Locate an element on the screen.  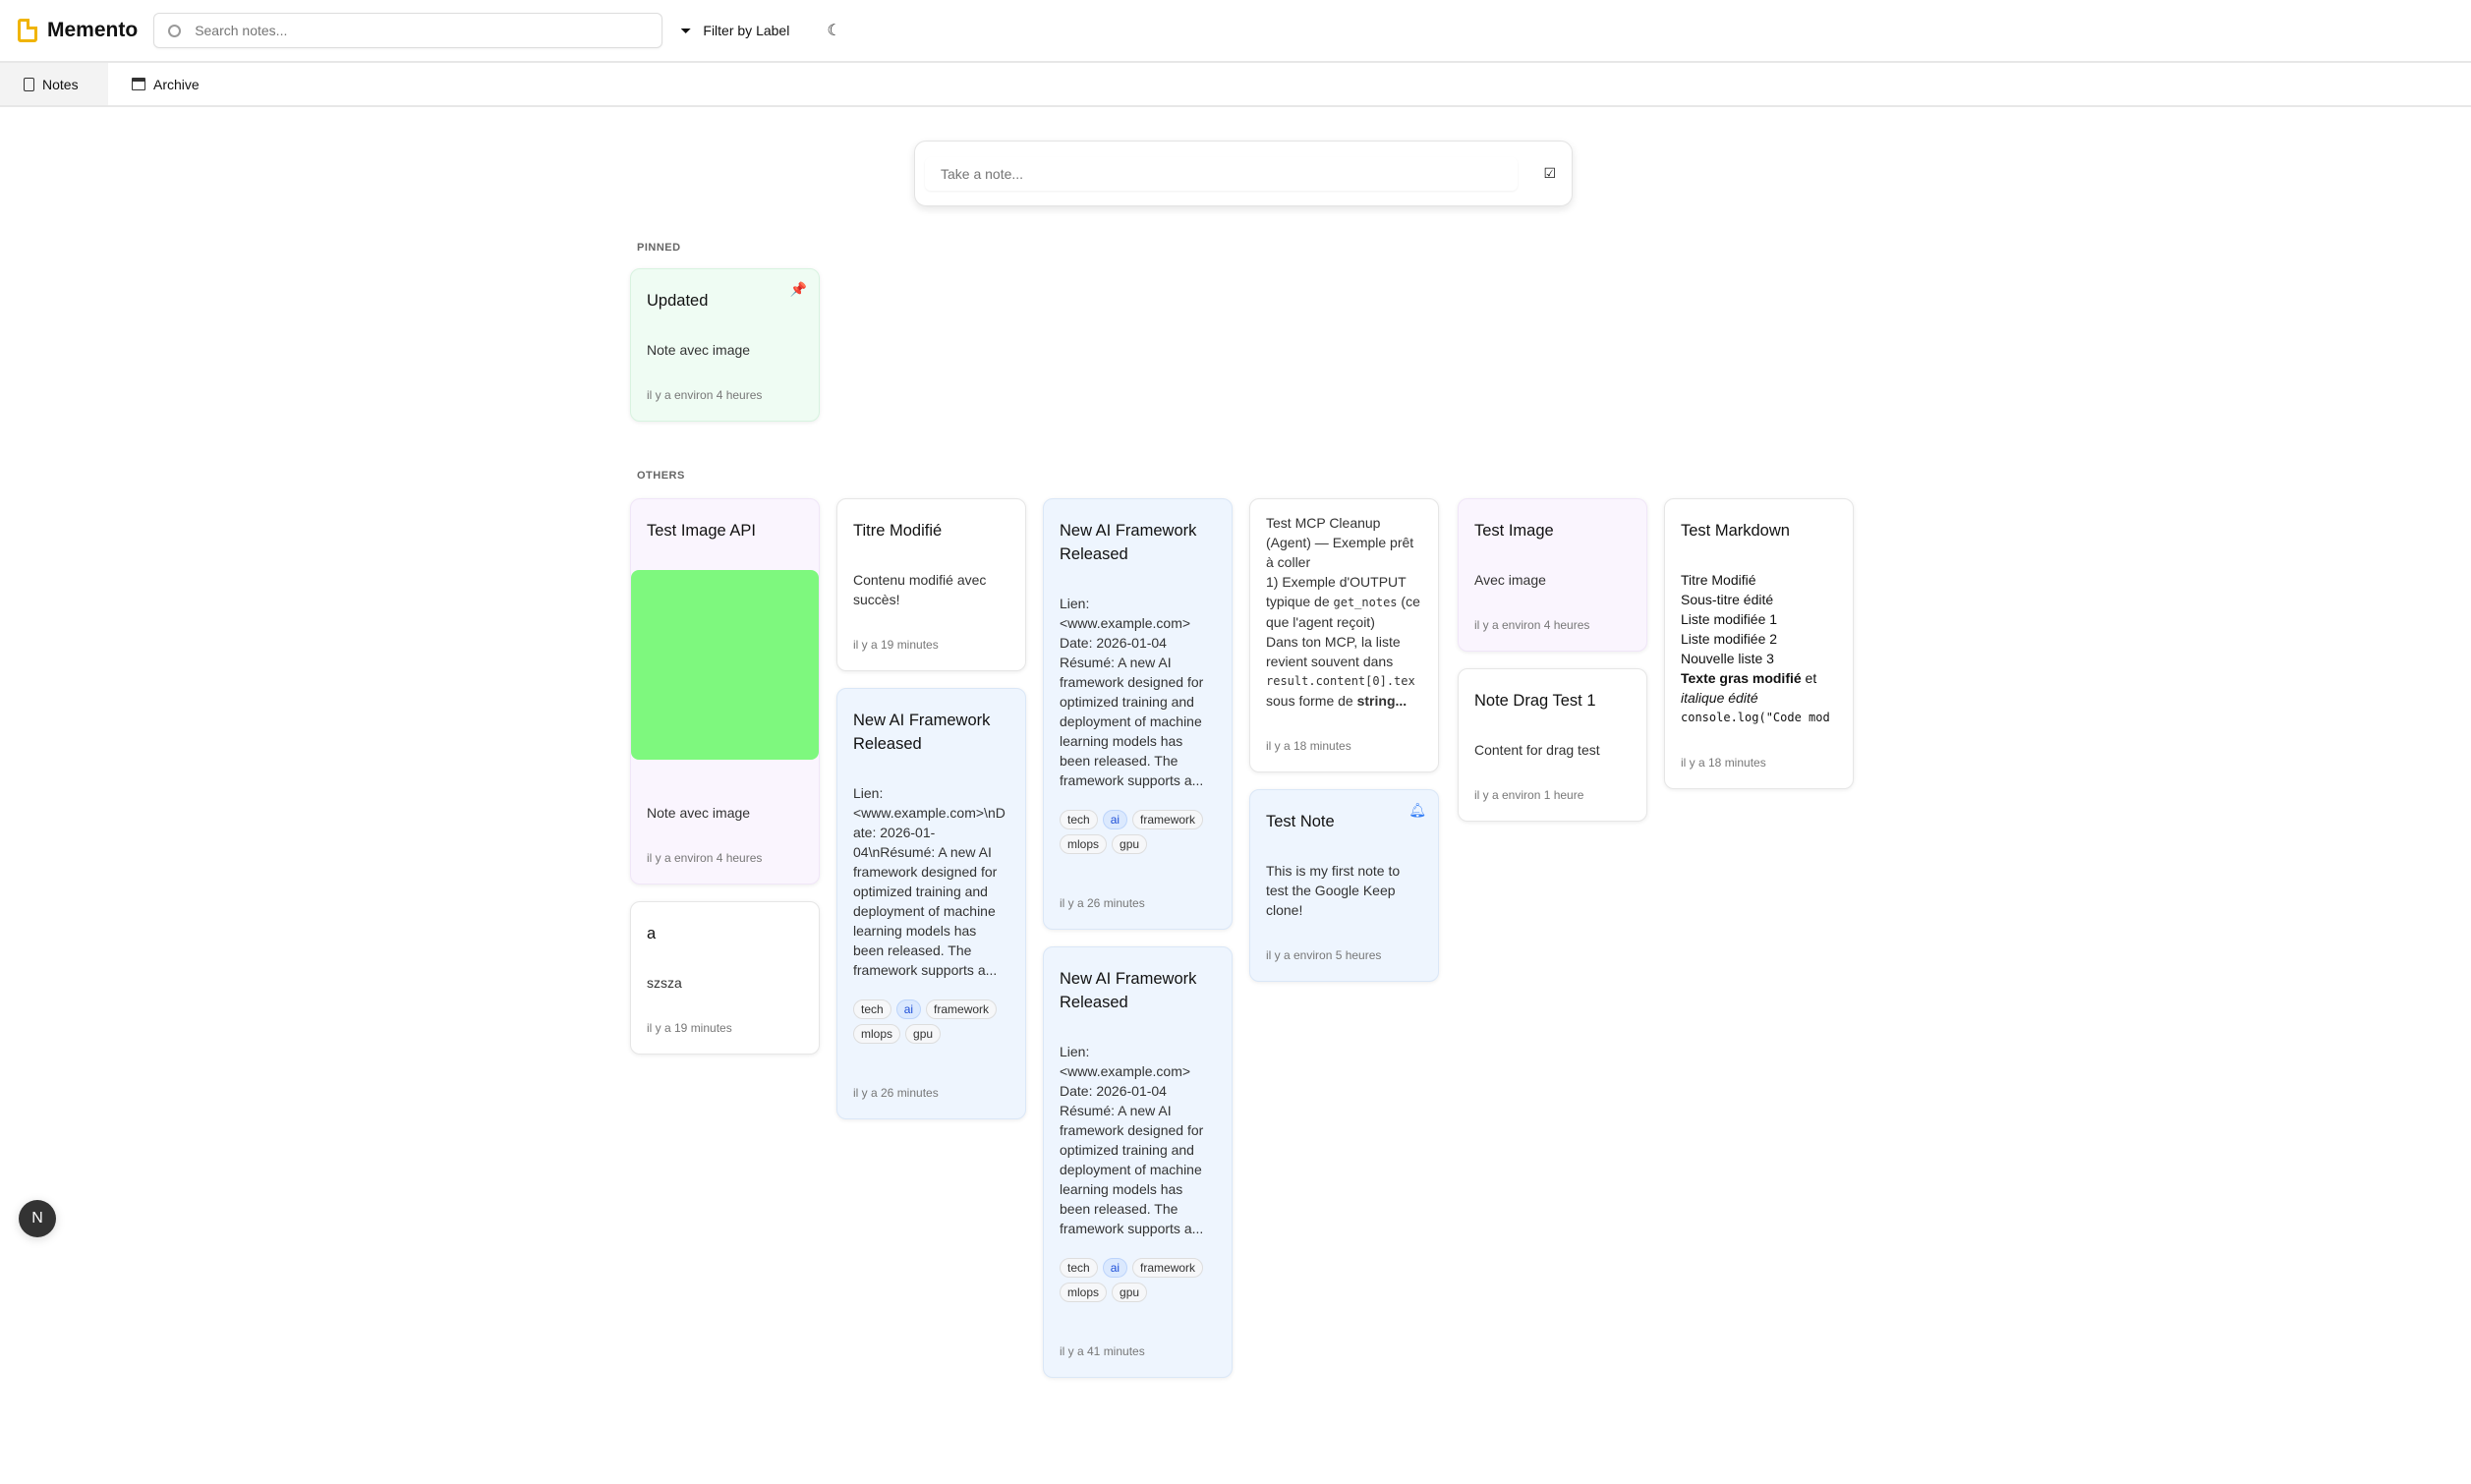
pinned-heading: PINNED is located at coordinates (659, 248).